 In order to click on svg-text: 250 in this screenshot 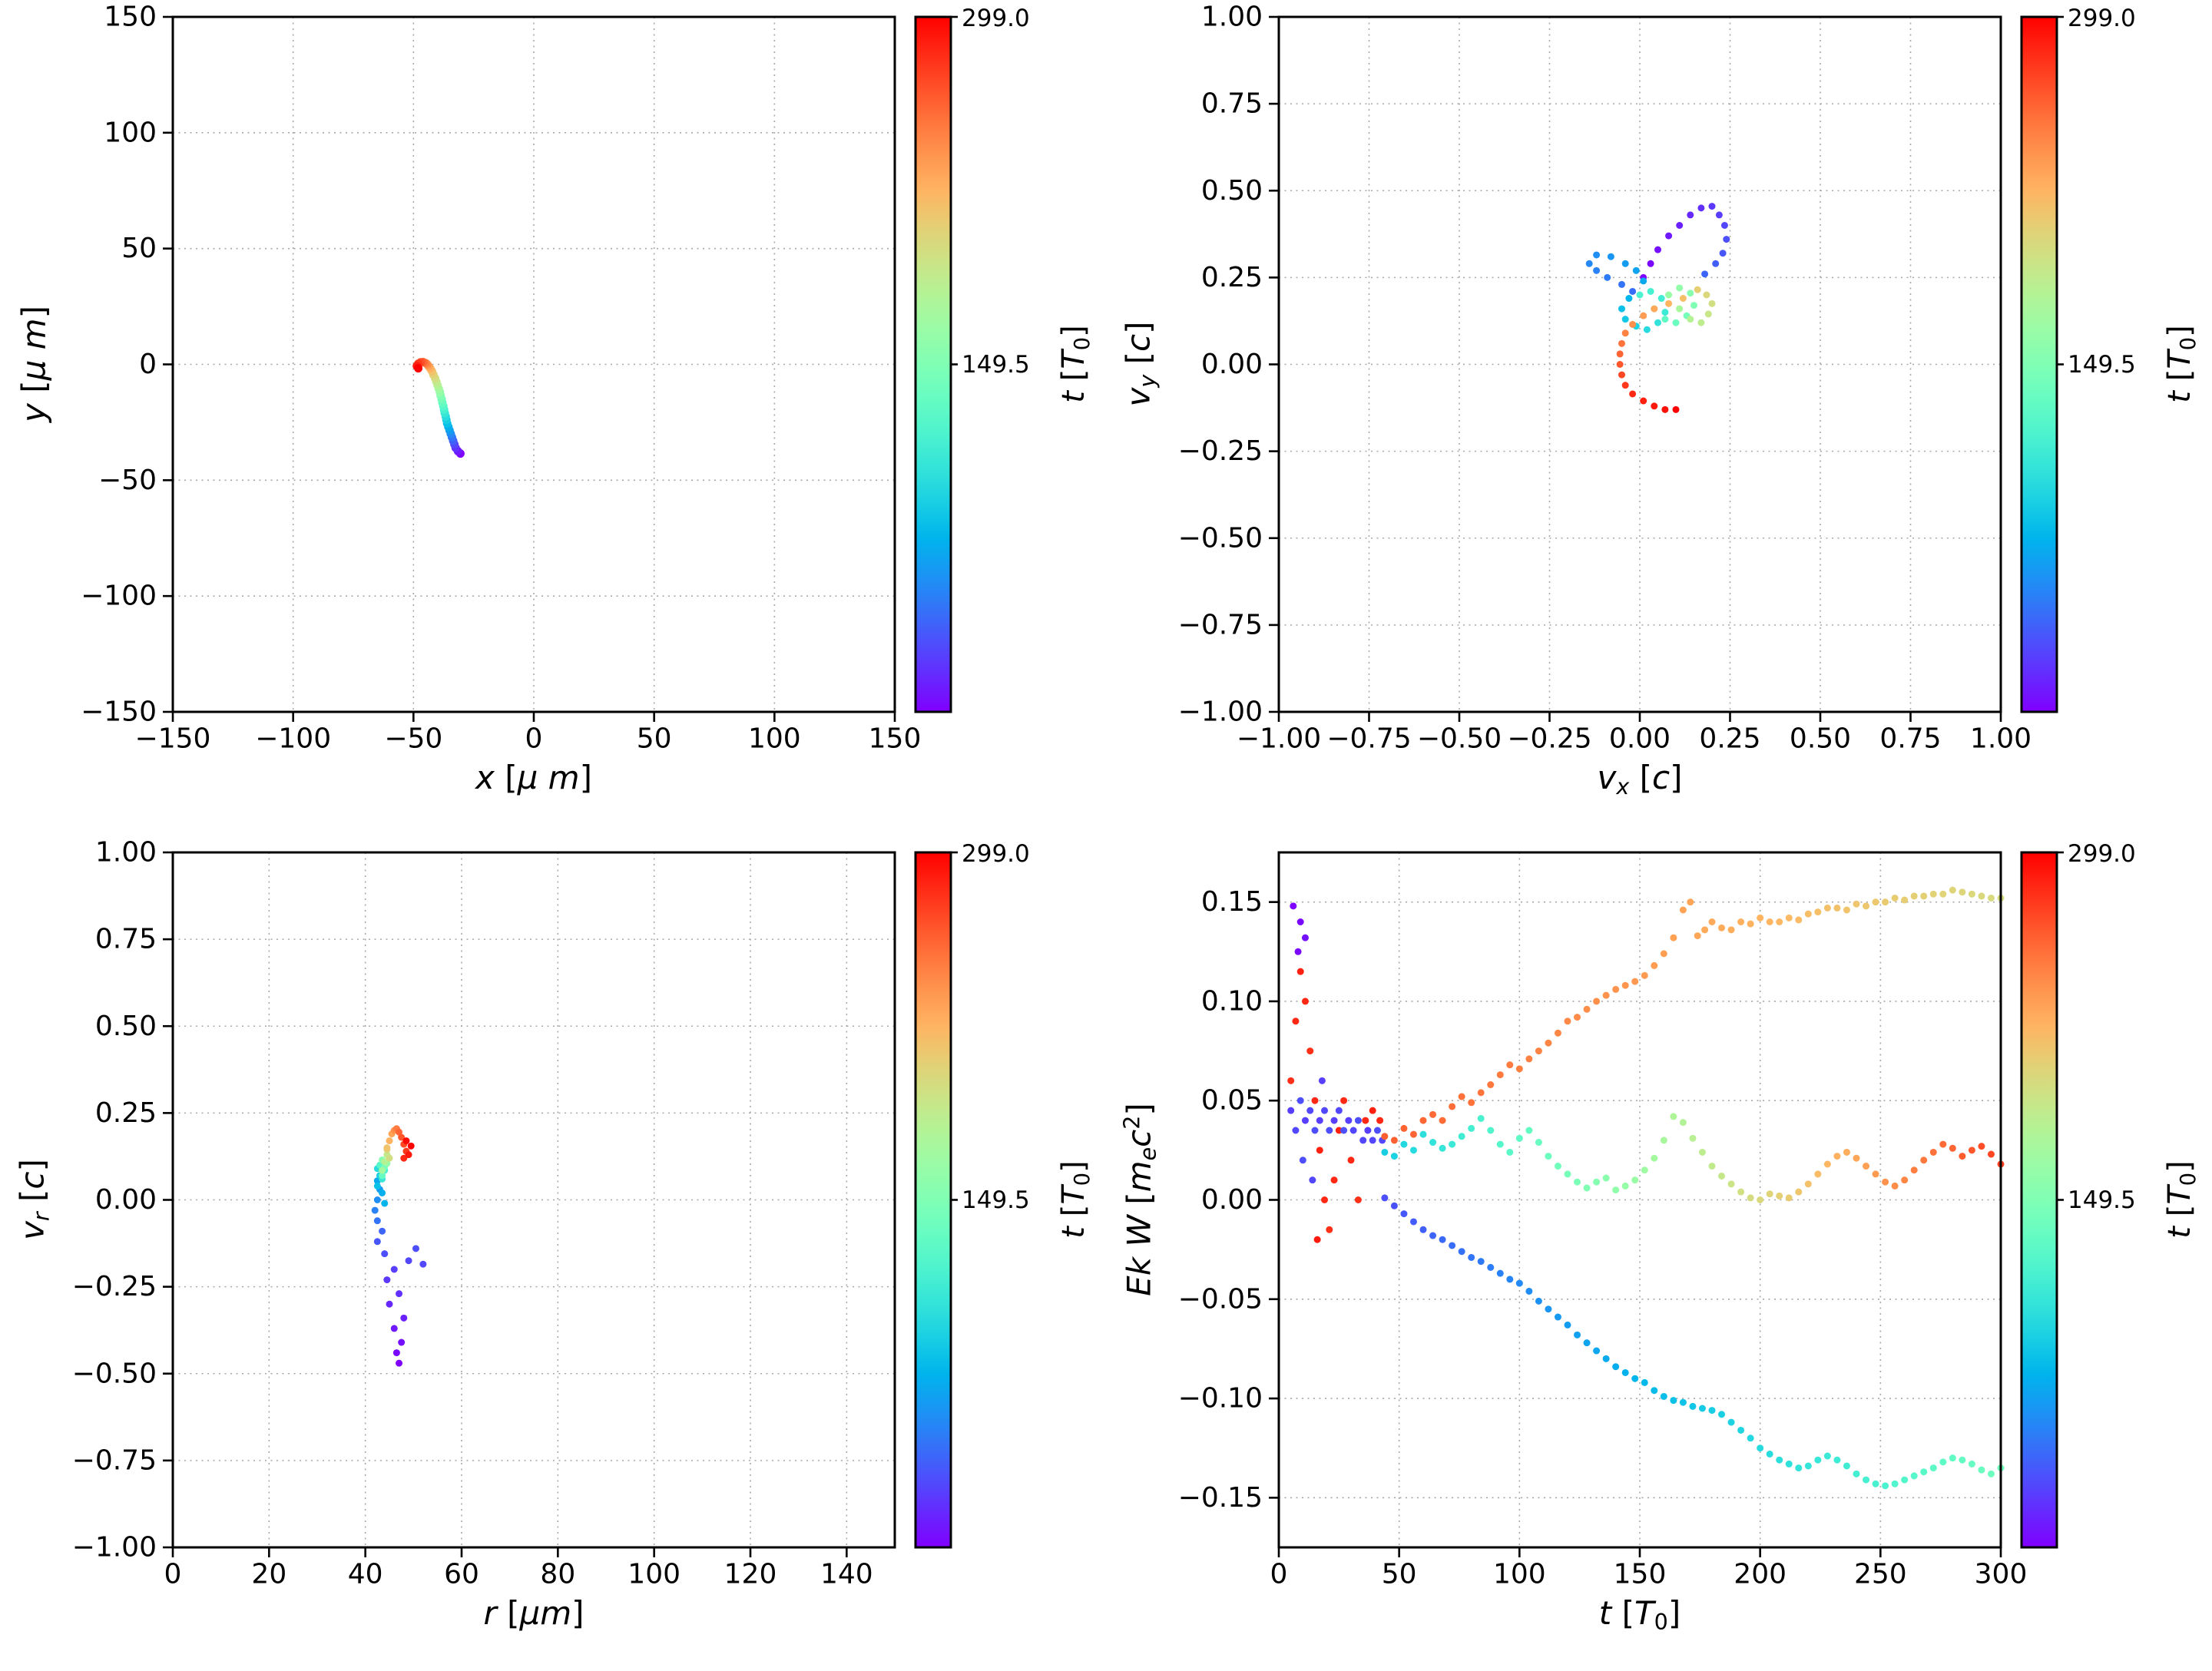, I will do `click(1881, 1574)`.